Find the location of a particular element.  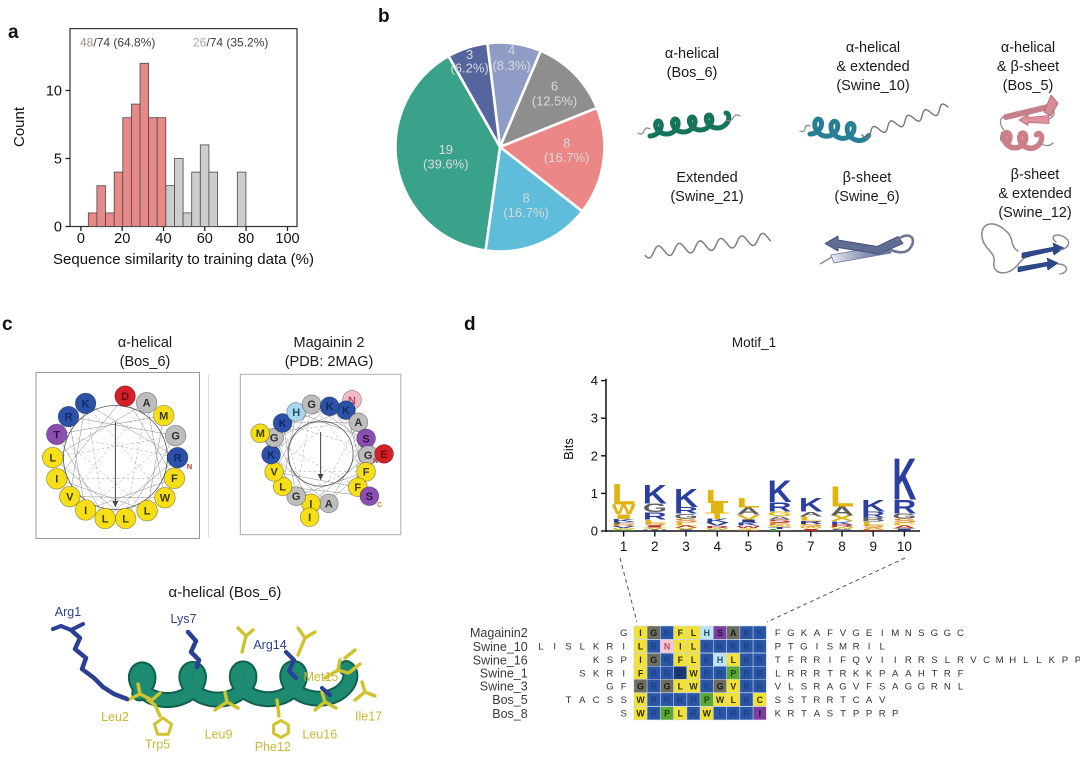

svg-text: H is located at coordinates (921, 673).